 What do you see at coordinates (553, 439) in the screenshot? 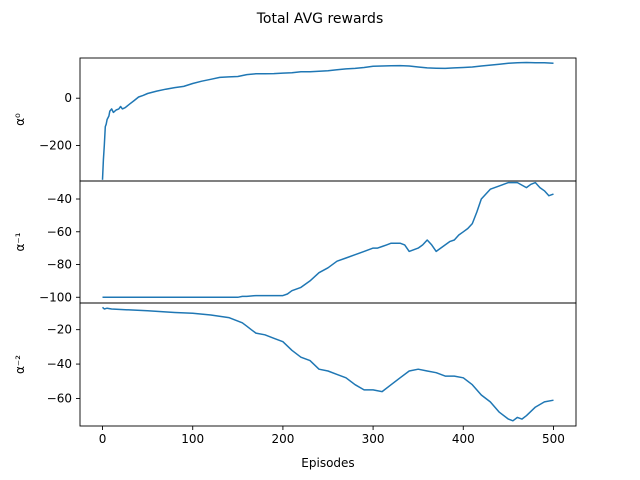
I see `x-tick-label: 500` at bounding box center [553, 439].